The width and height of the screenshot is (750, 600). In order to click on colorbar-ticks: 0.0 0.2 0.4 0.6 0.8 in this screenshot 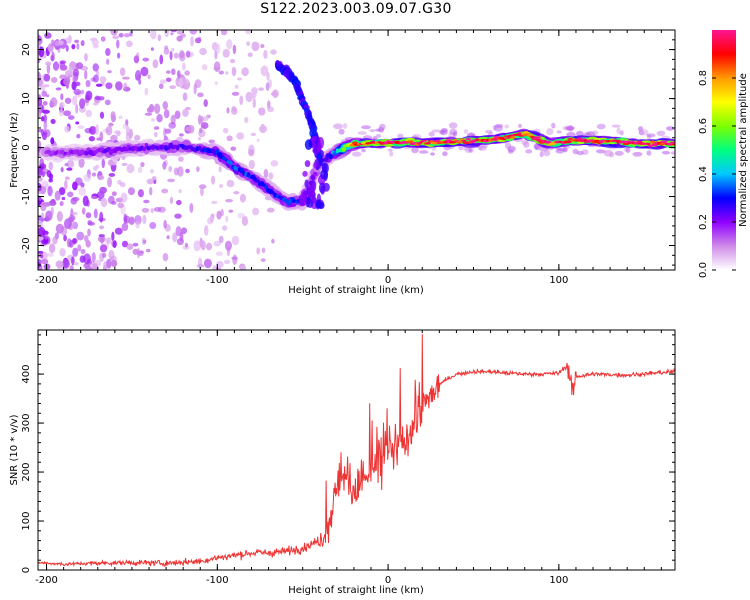, I will do `click(717, 174)`.